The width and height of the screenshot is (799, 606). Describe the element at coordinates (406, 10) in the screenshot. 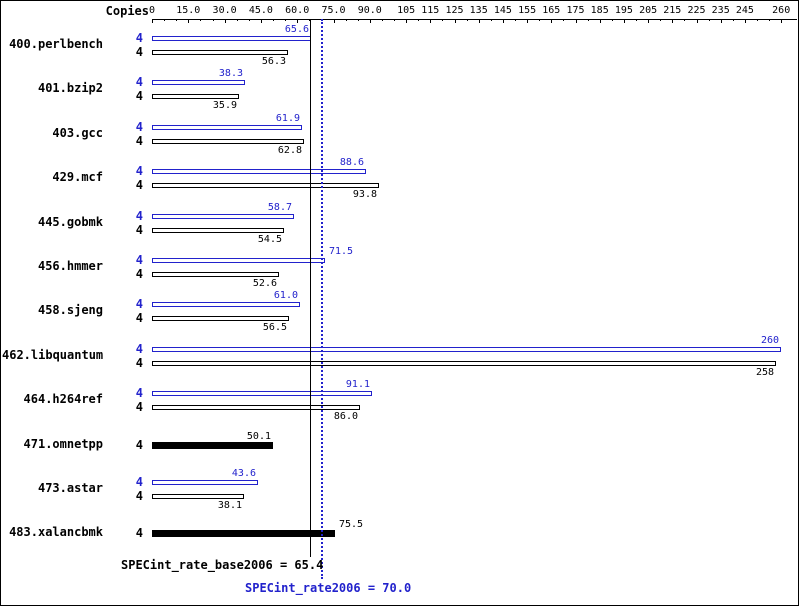

I see `axis-tick-label: 105` at that location.